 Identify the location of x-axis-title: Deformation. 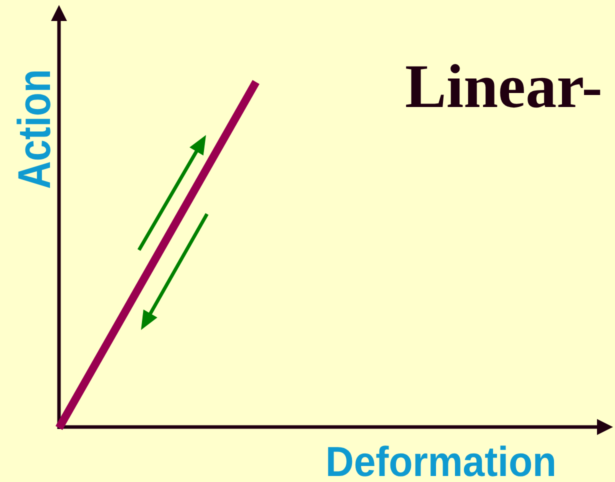
(449, 460).